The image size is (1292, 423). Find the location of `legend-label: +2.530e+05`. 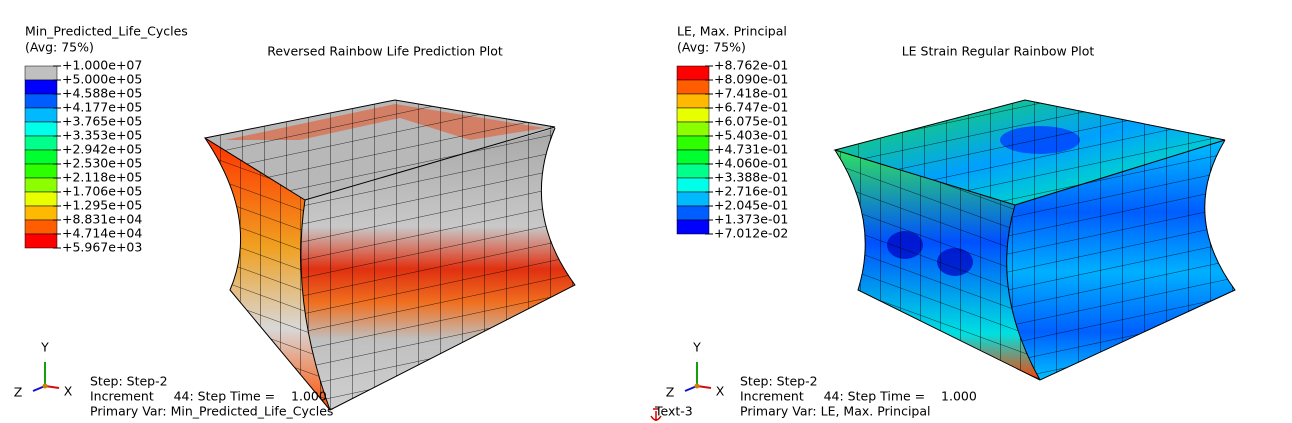

legend-label: +2.530e+05 is located at coordinates (102, 163).